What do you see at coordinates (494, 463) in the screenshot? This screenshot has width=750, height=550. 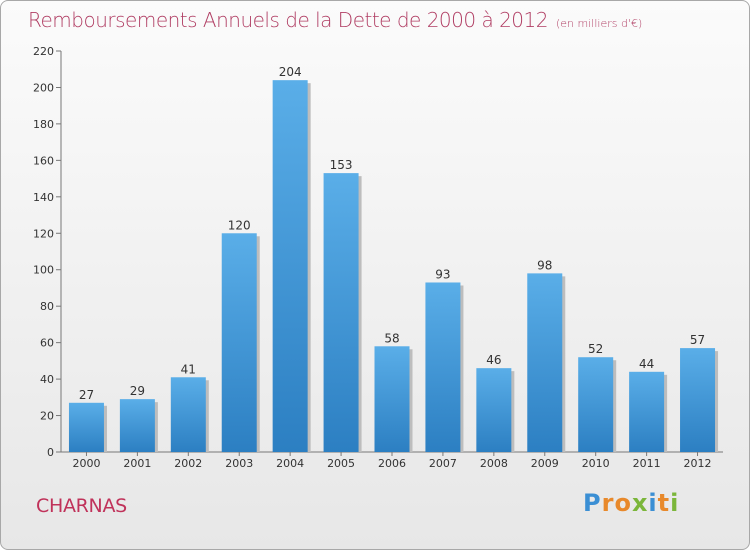 I see `x-tick-label: 2008` at bounding box center [494, 463].